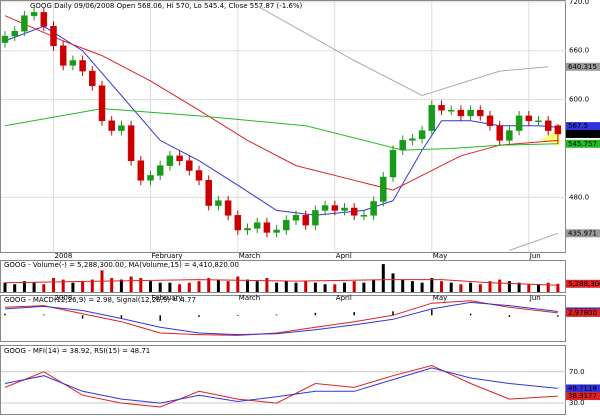 This screenshot has height=416, width=600. What do you see at coordinates (344, 298) in the screenshot?
I see `x-tick-label: April` at bounding box center [344, 298].